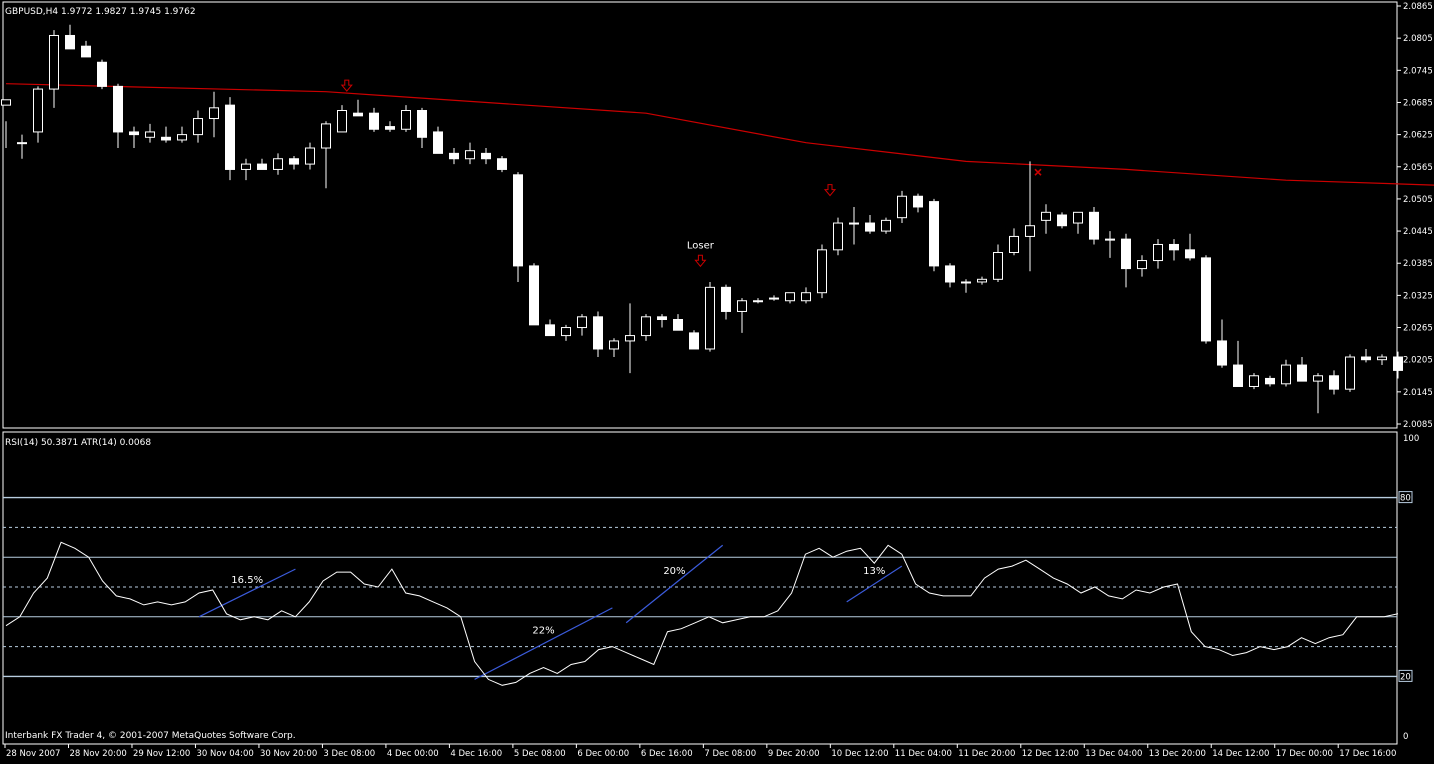 This screenshot has height=764, width=1434. I want to click on time-tick-label: 7 Dec 08:00, so click(730, 754).